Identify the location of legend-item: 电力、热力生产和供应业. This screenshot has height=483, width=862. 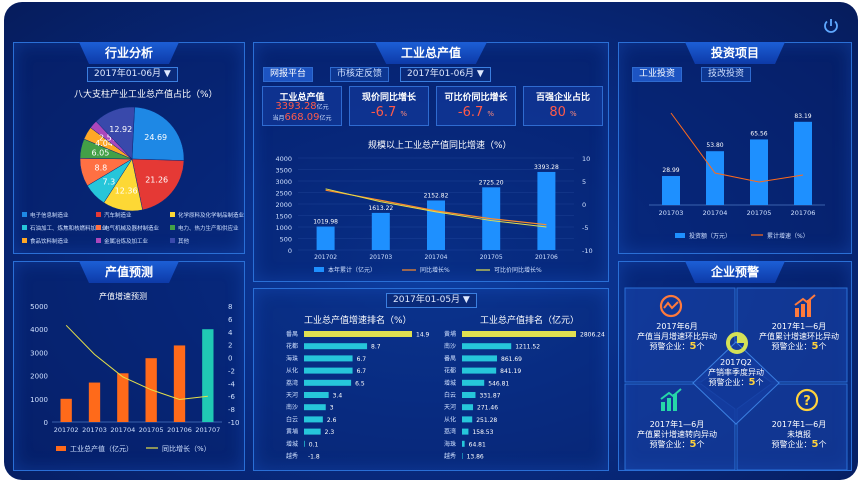
(204, 228).